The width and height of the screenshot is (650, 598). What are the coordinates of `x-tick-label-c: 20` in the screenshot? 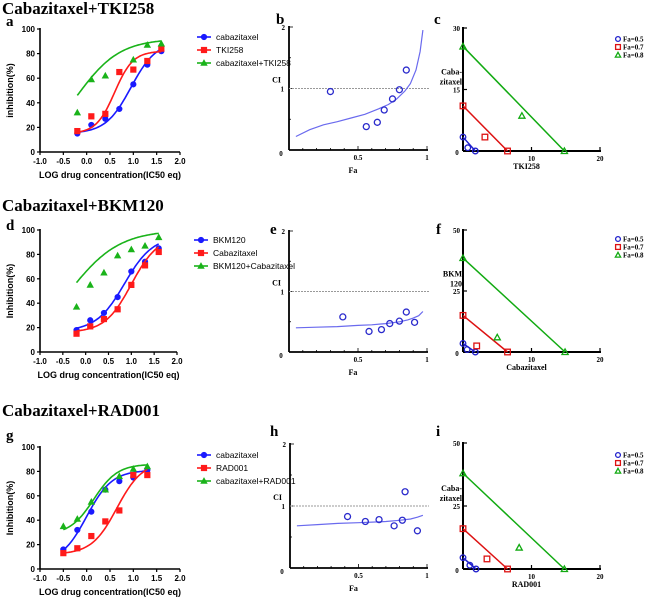 It's located at (601, 159).